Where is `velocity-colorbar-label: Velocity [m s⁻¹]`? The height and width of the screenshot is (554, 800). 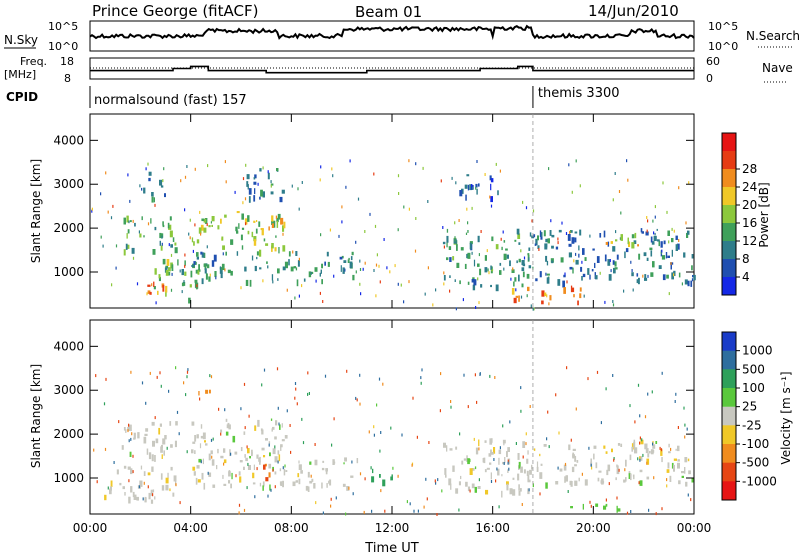
velocity-colorbar-label: Velocity [m s⁻¹] is located at coordinates (786, 417).